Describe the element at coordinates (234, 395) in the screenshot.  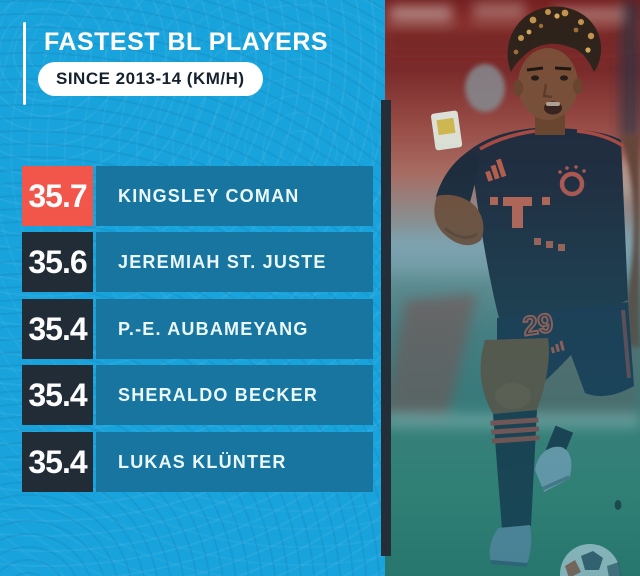
I see `player-name: SHERALDO BECKER` at that location.